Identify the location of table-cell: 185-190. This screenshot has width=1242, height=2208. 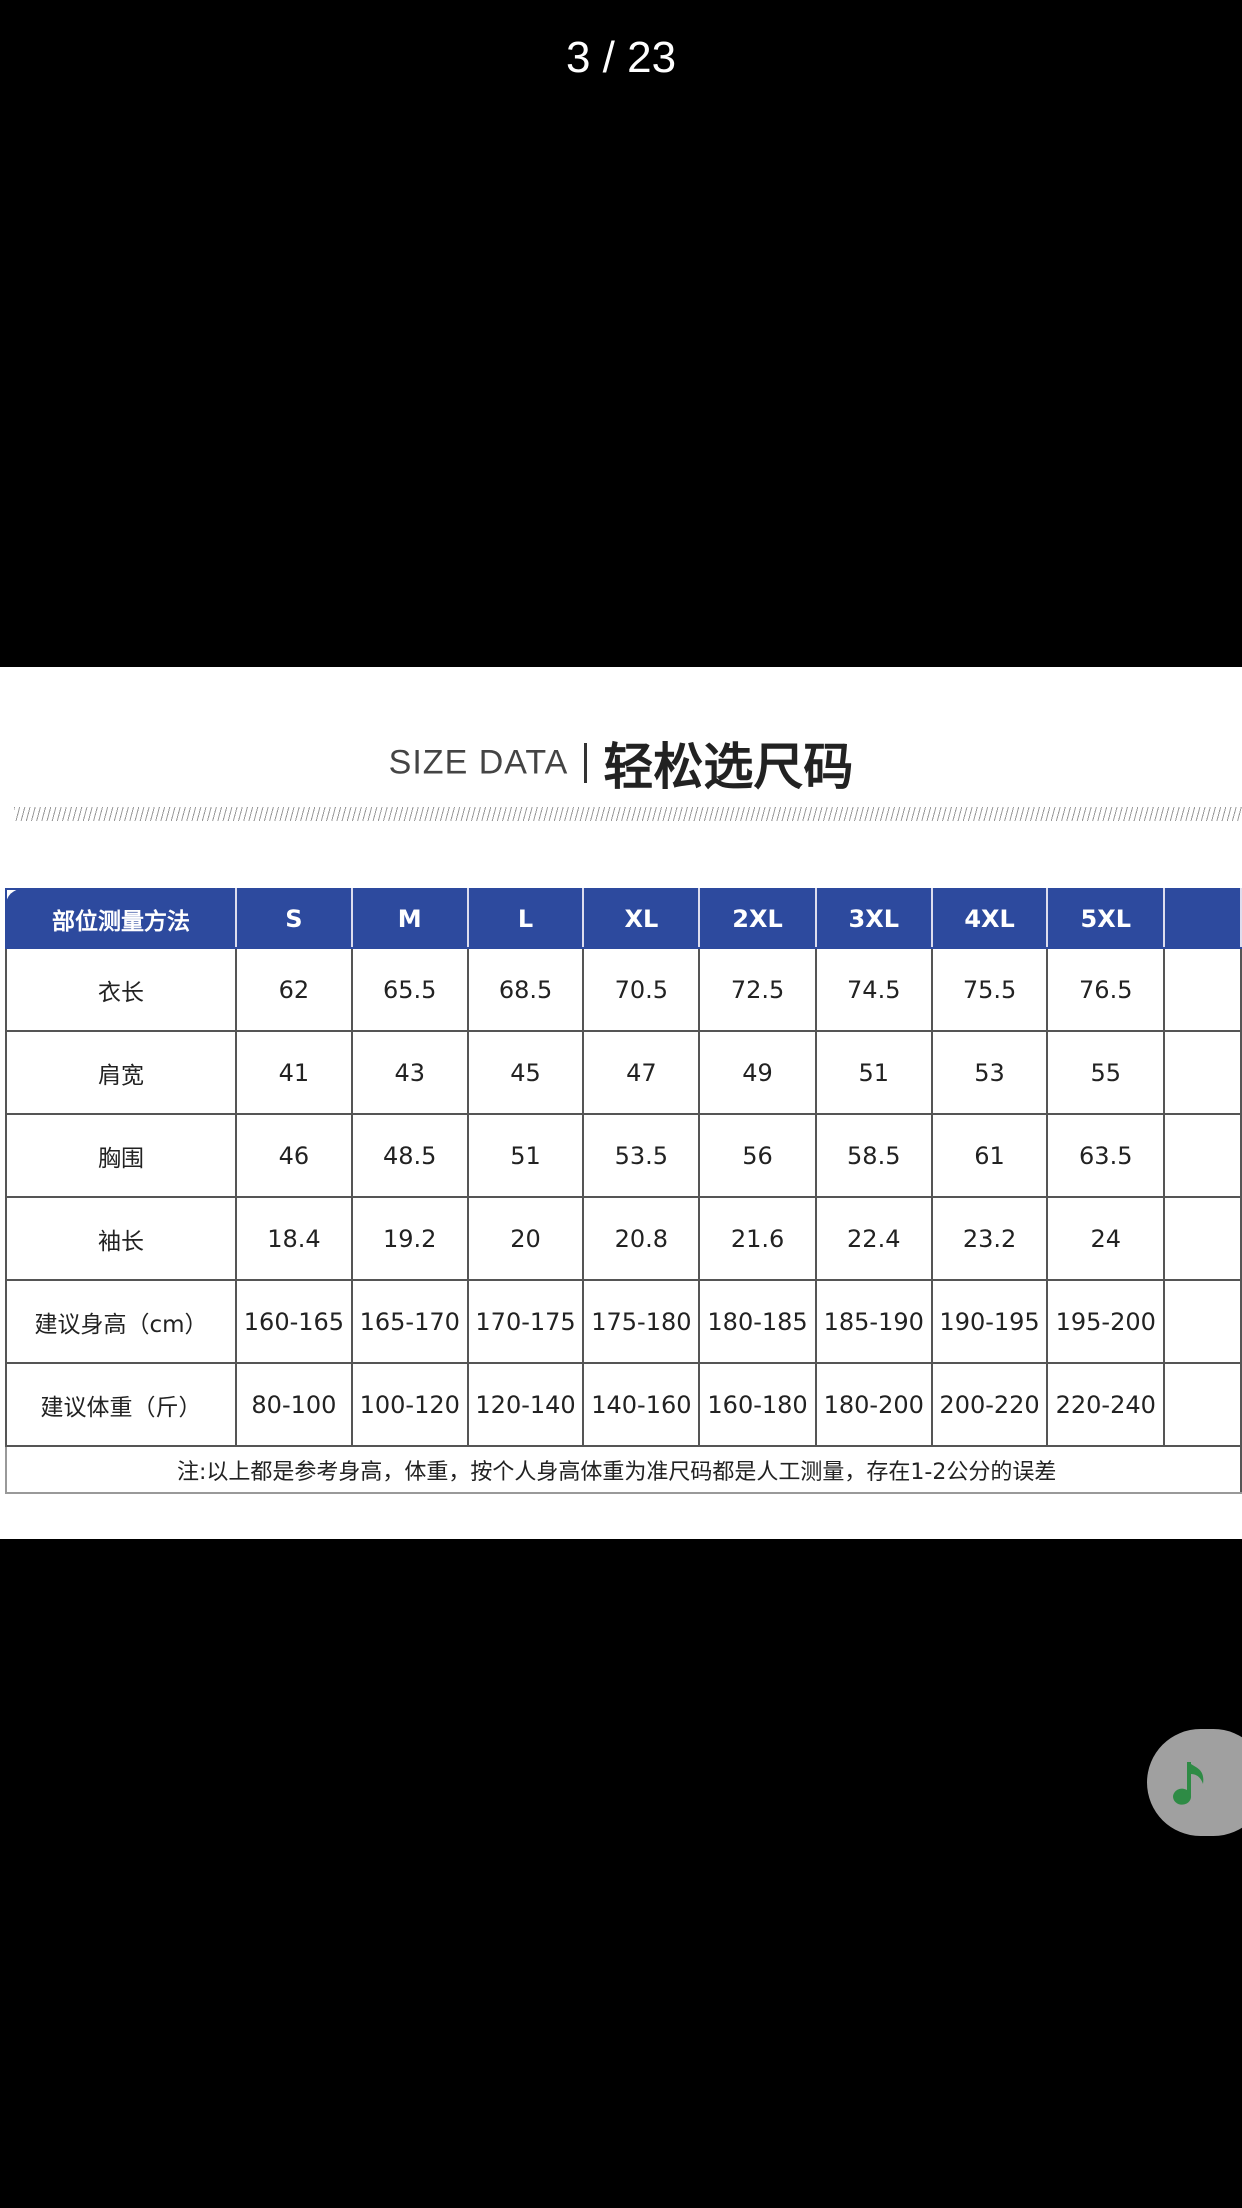
(873, 1321).